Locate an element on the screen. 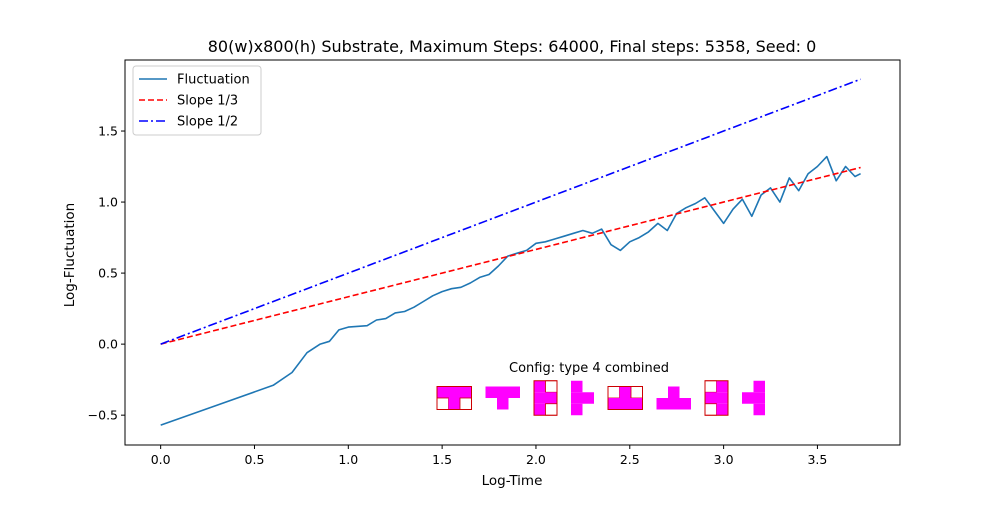  legend-label-3: Slope 1/2 is located at coordinates (207, 122).